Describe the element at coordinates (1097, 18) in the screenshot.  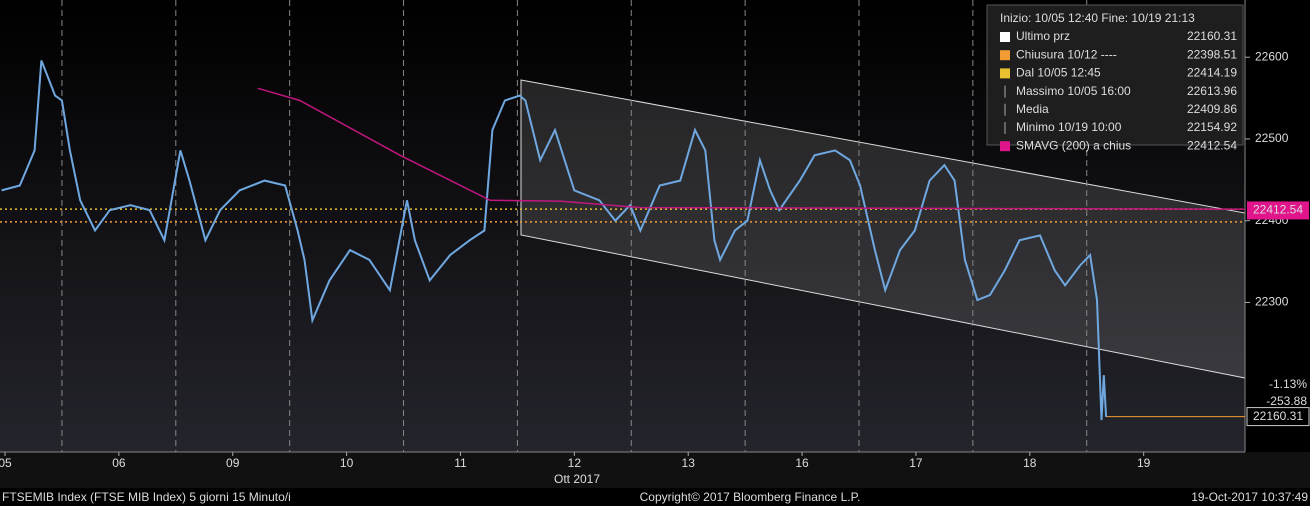
I see `legend-header: Inizio: 10/05 12:40 Fine: 10/19 21:13` at that location.